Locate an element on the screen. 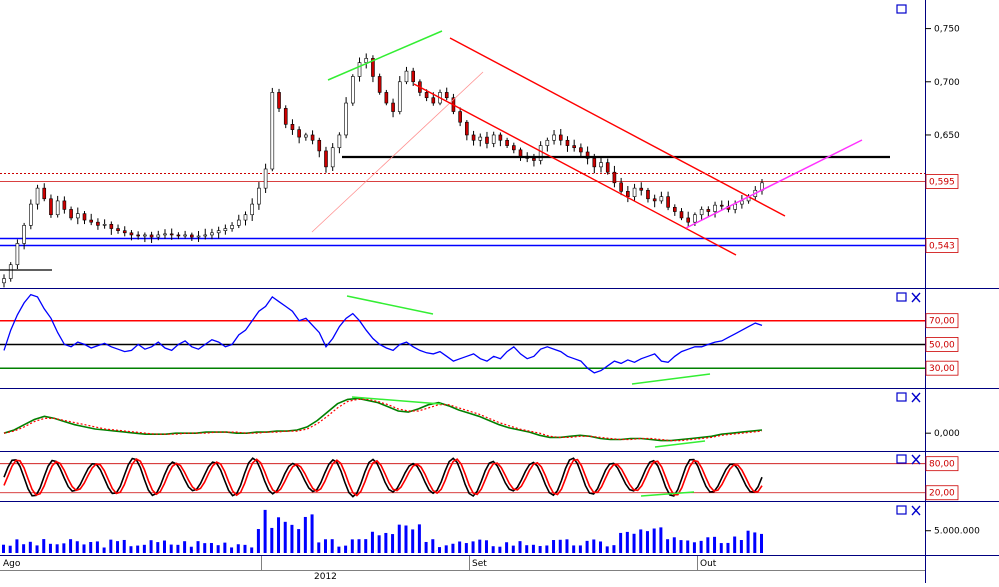  price-tick-label-2: 0,650 is located at coordinates (947, 136).